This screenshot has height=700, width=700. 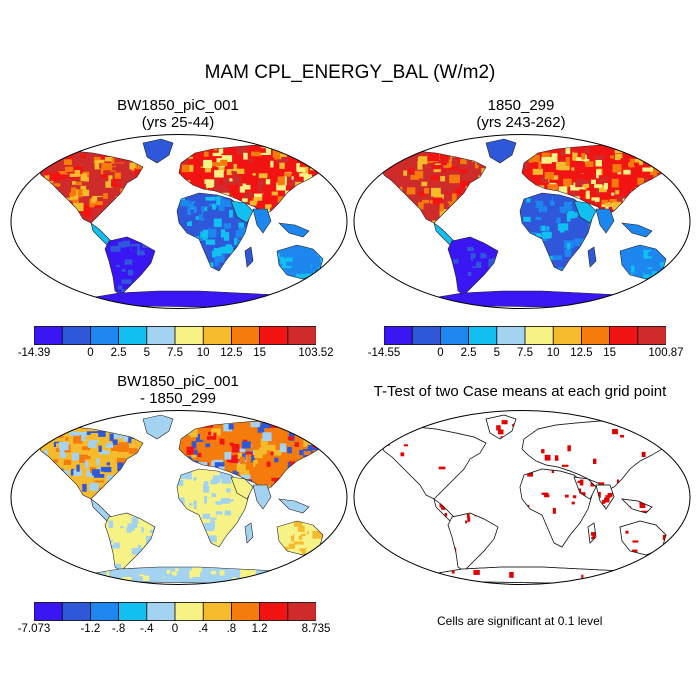 I want to click on coastline-greenland, so click(x=158, y=151).